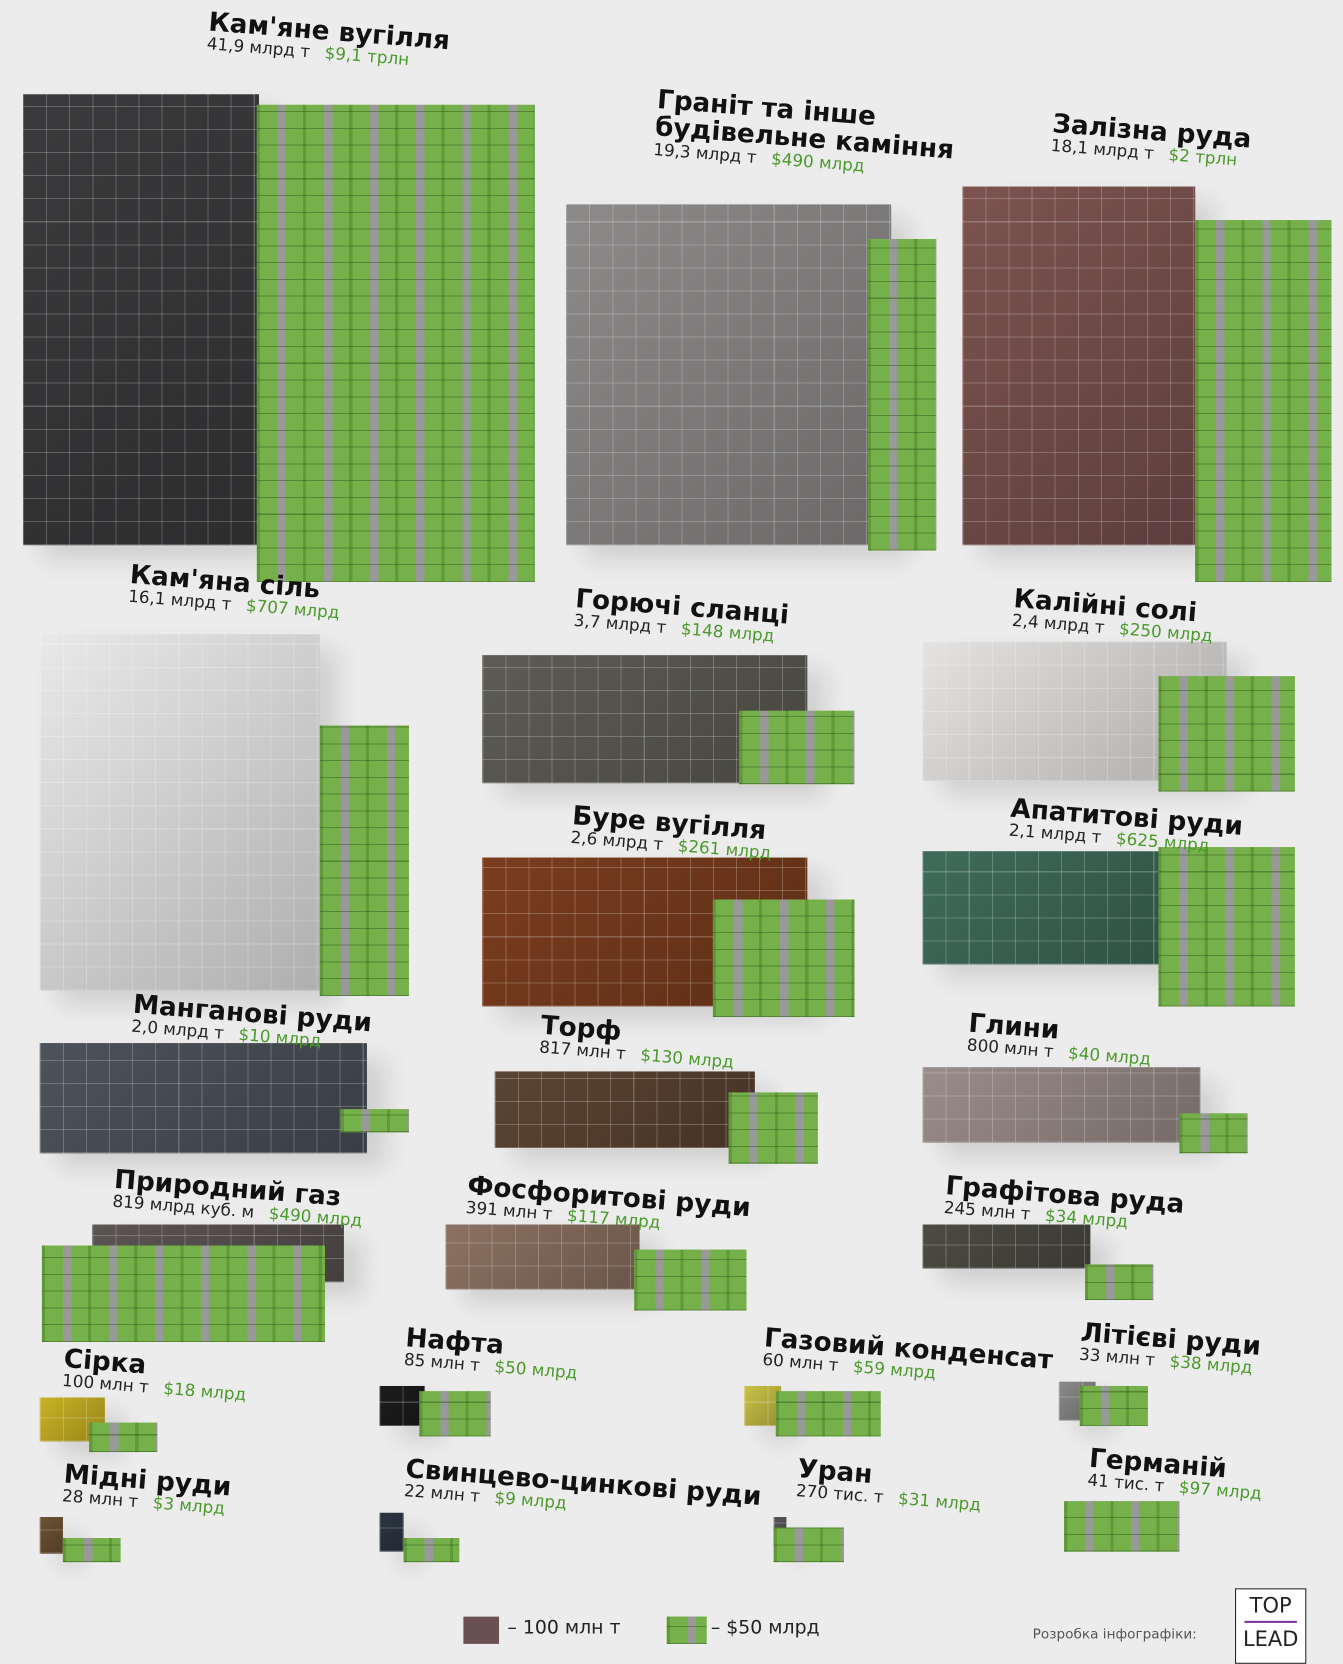 The image size is (1343, 1664). I want to click on legend-material-icon, so click(481, 1630).